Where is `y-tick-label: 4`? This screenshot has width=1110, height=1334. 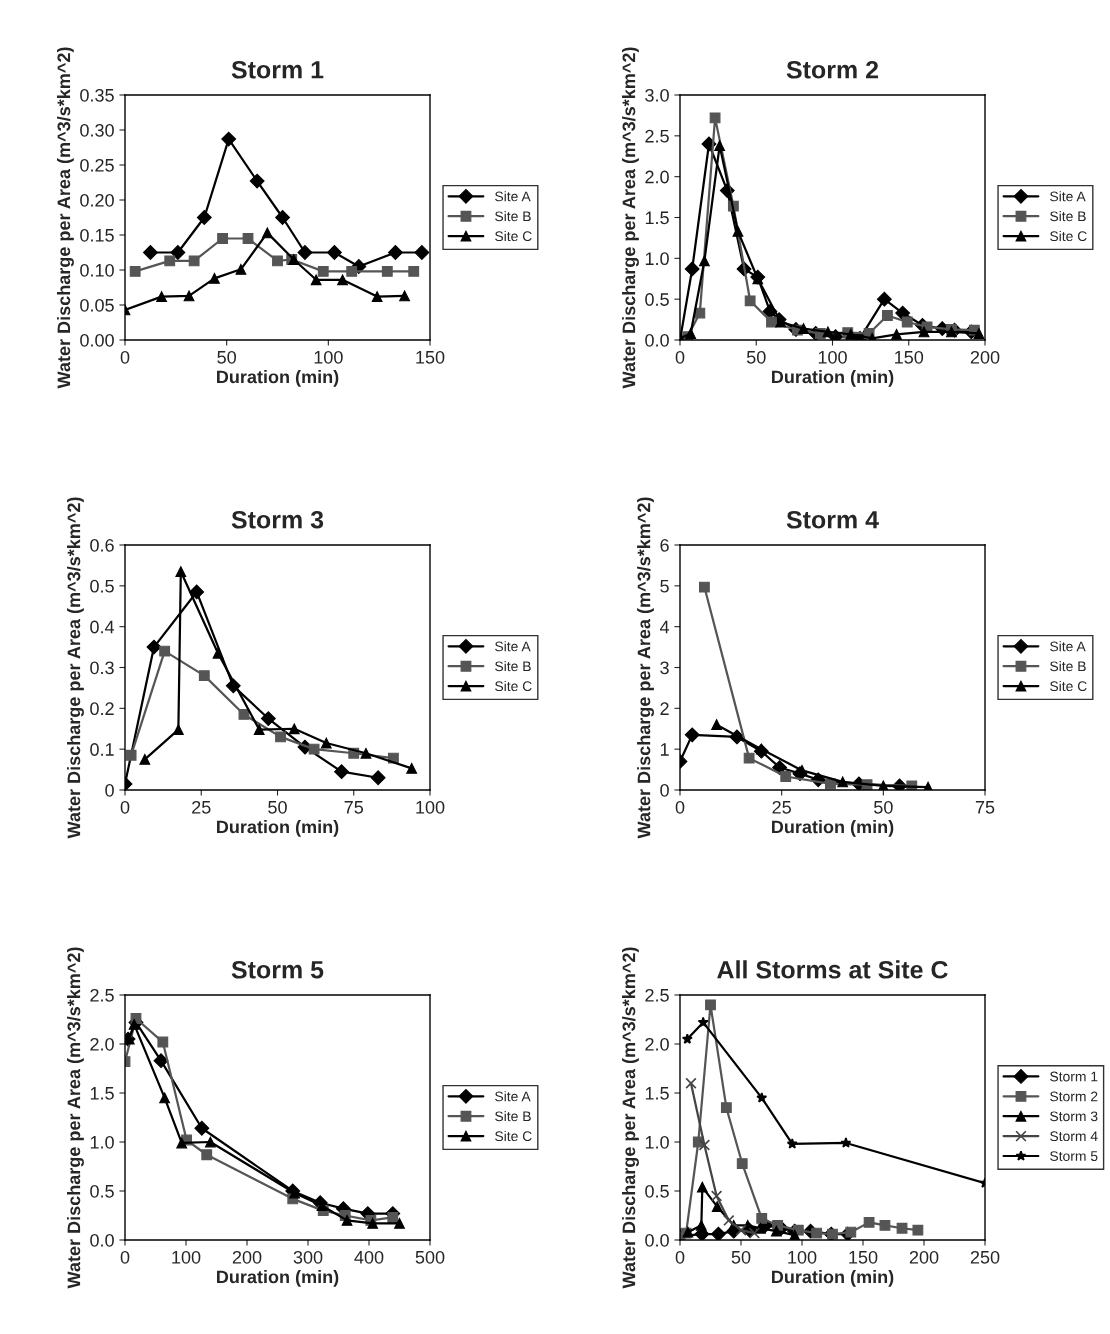 y-tick-label: 4 is located at coordinates (664, 627).